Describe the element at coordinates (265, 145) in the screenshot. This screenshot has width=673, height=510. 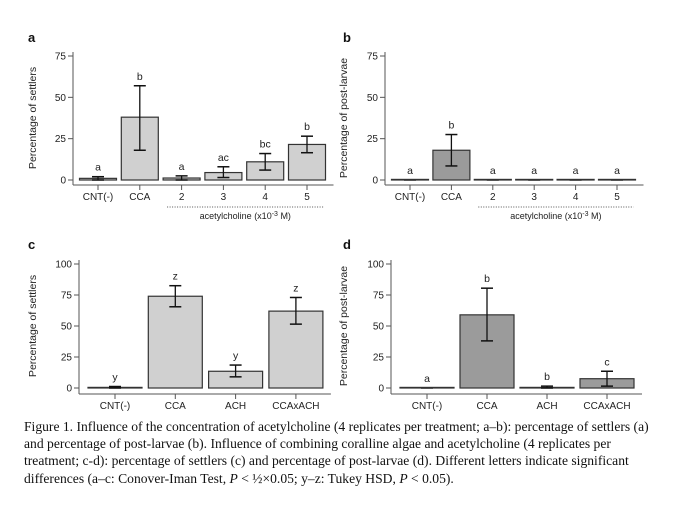
I see `significance-letter: bc` at that location.